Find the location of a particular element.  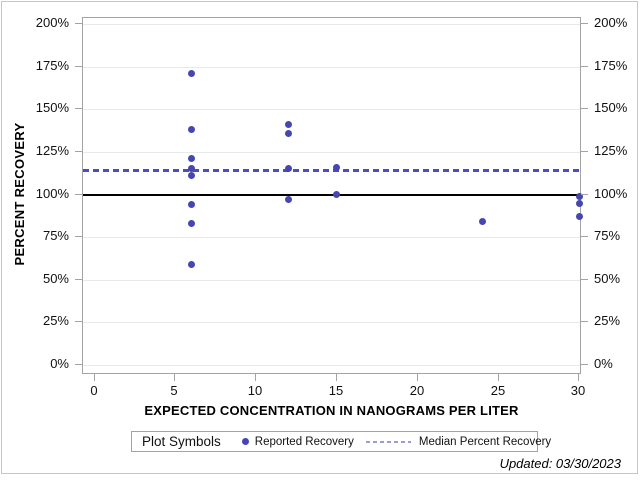

median-recovery-line is located at coordinates (331, 170).